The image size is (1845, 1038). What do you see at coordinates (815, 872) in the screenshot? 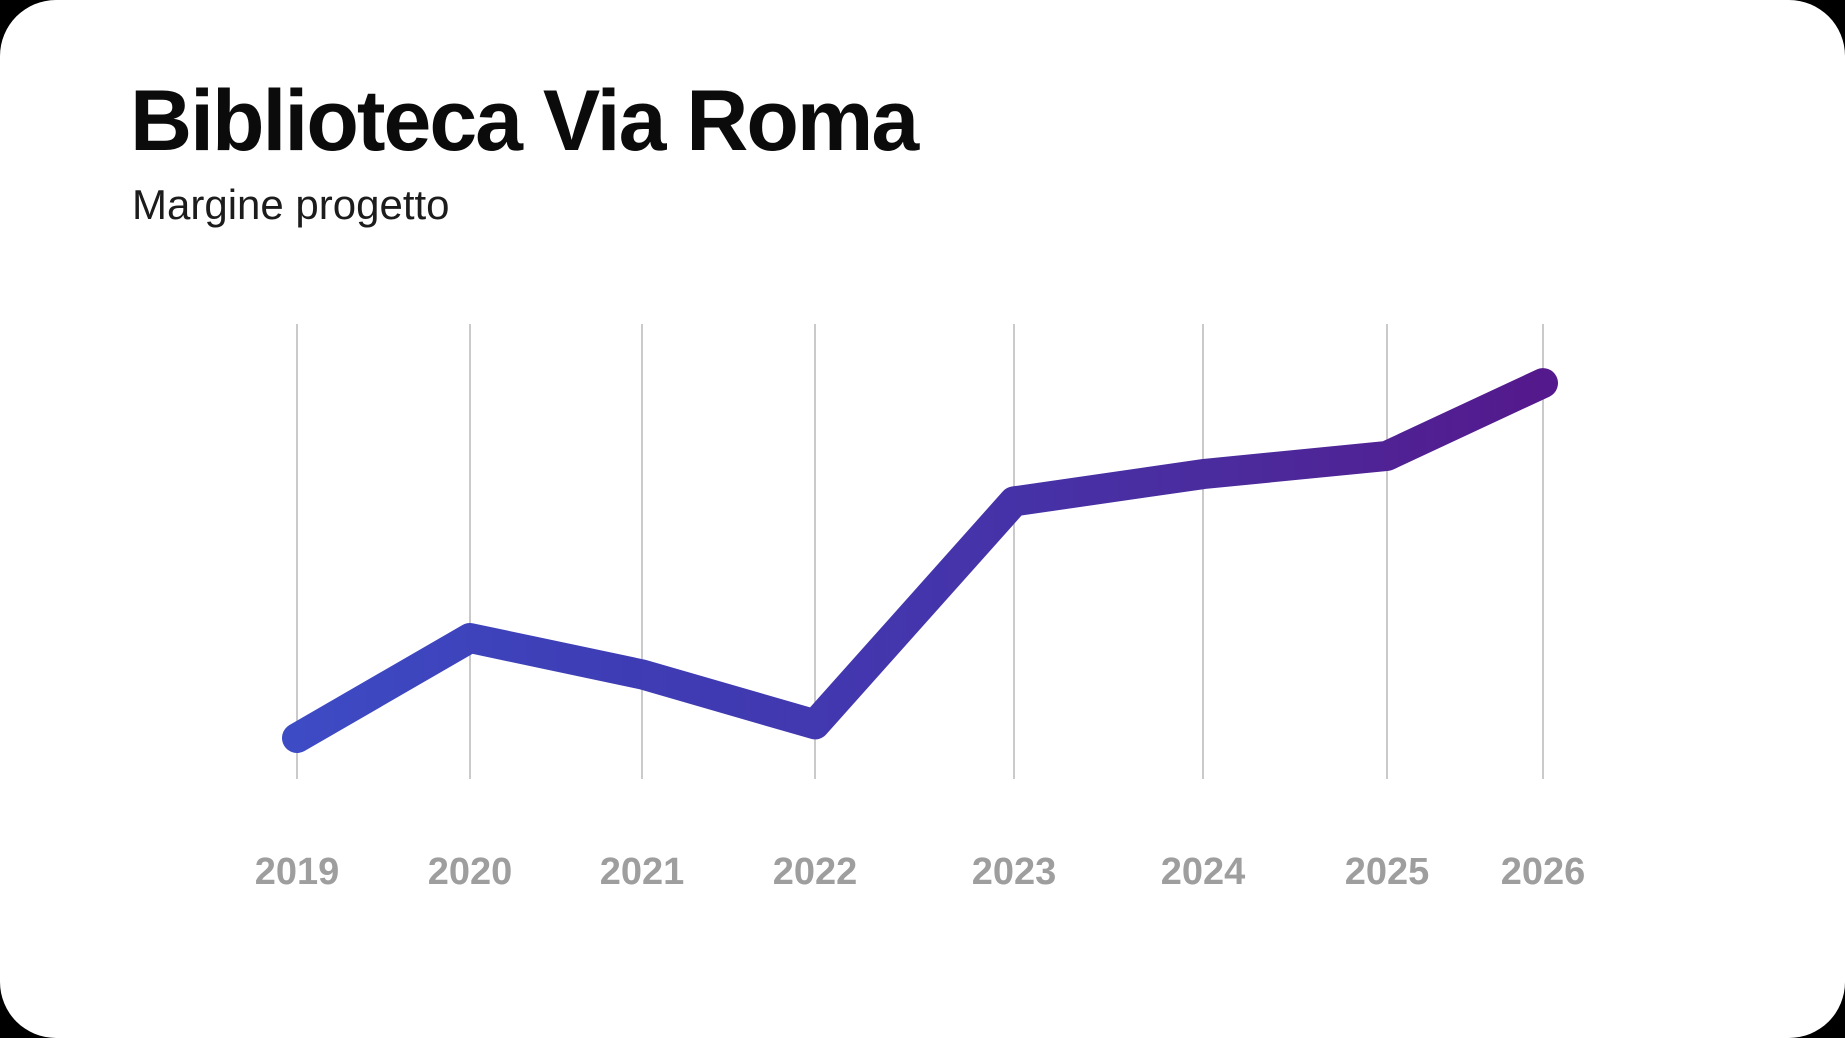
I see `x-axis-label: 2022` at bounding box center [815, 872].